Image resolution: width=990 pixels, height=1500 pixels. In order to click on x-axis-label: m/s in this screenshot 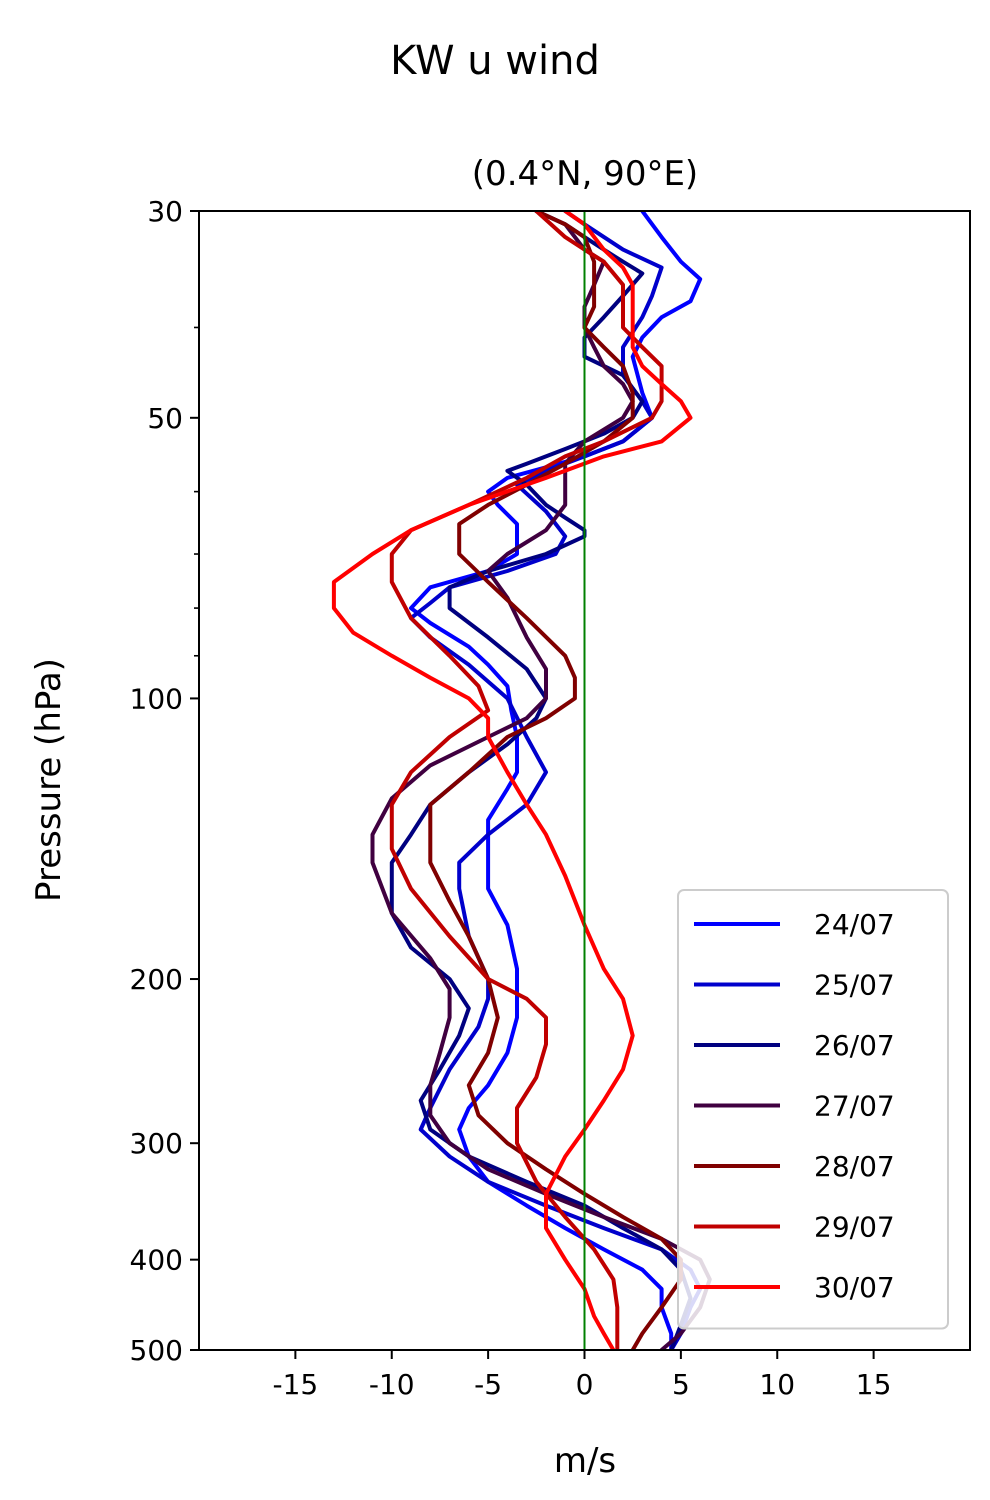, I will do `click(585, 1461)`.